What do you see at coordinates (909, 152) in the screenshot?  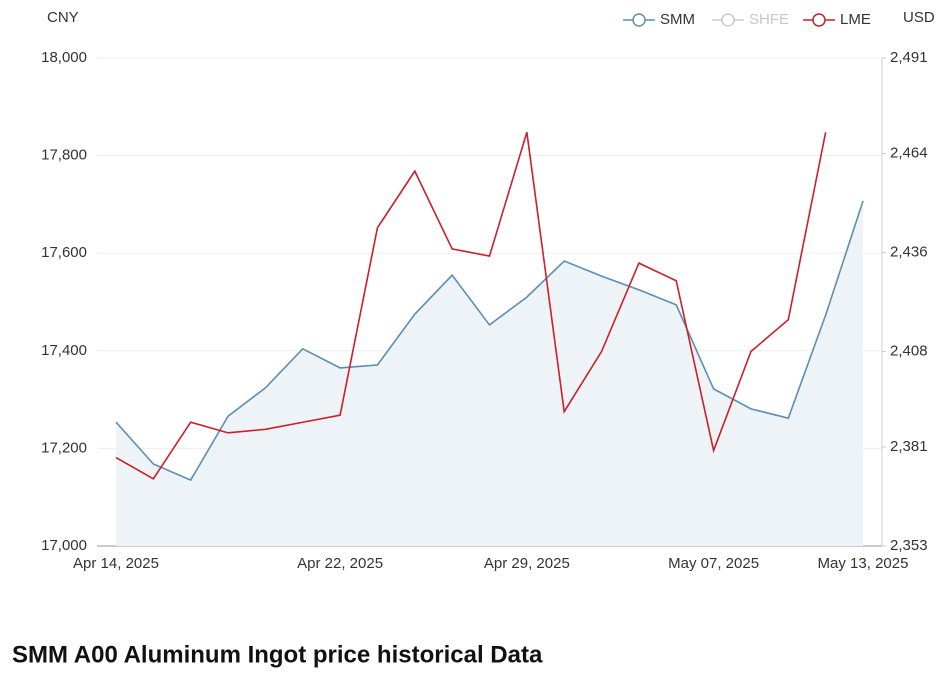 I see `y2-tick-label: 2,464` at bounding box center [909, 152].